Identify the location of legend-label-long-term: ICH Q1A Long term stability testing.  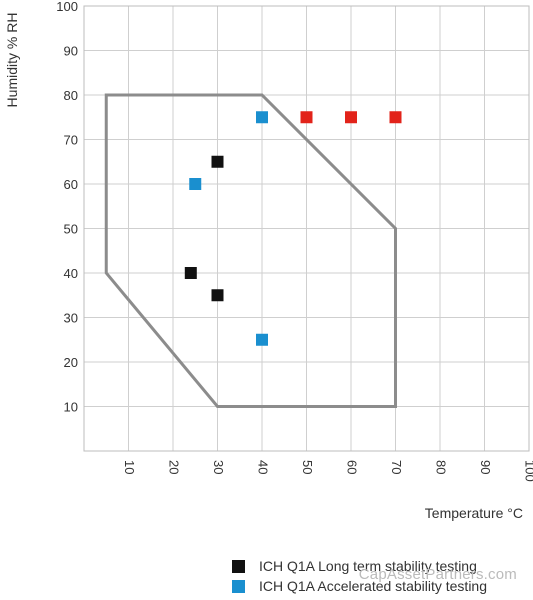
(368, 566).